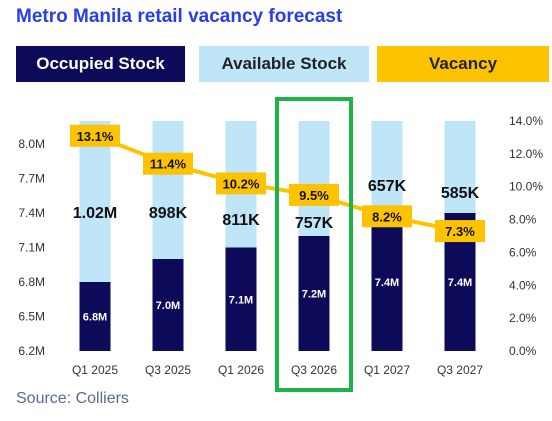  I want to click on vacancy-data-label: 13.1%, so click(95, 136).